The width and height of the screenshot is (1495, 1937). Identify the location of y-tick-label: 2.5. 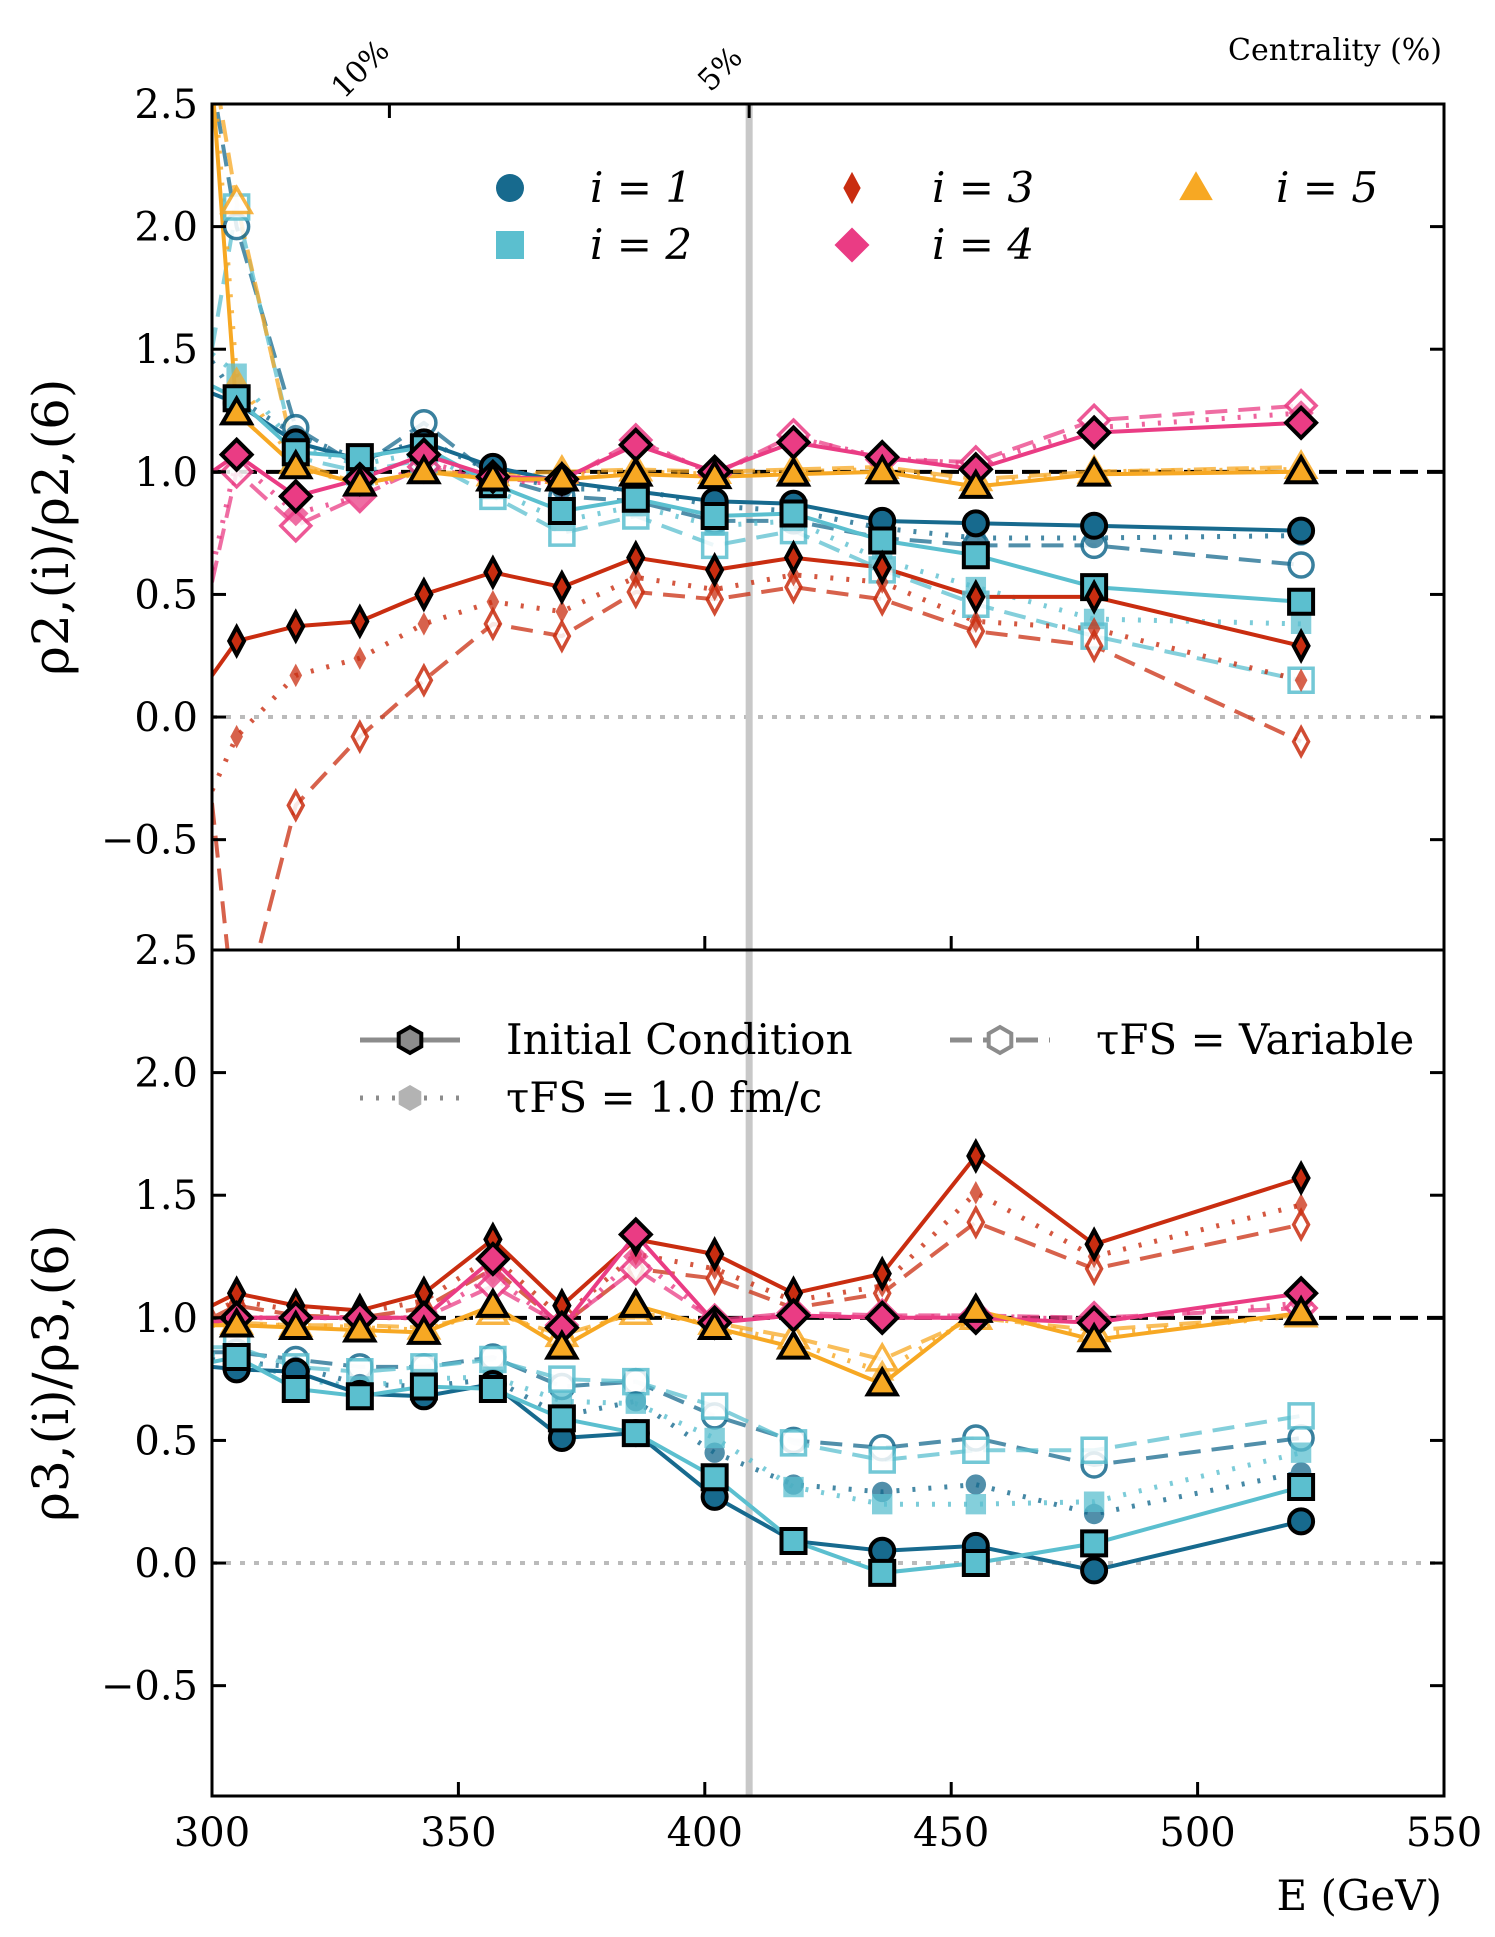
(166, 951).